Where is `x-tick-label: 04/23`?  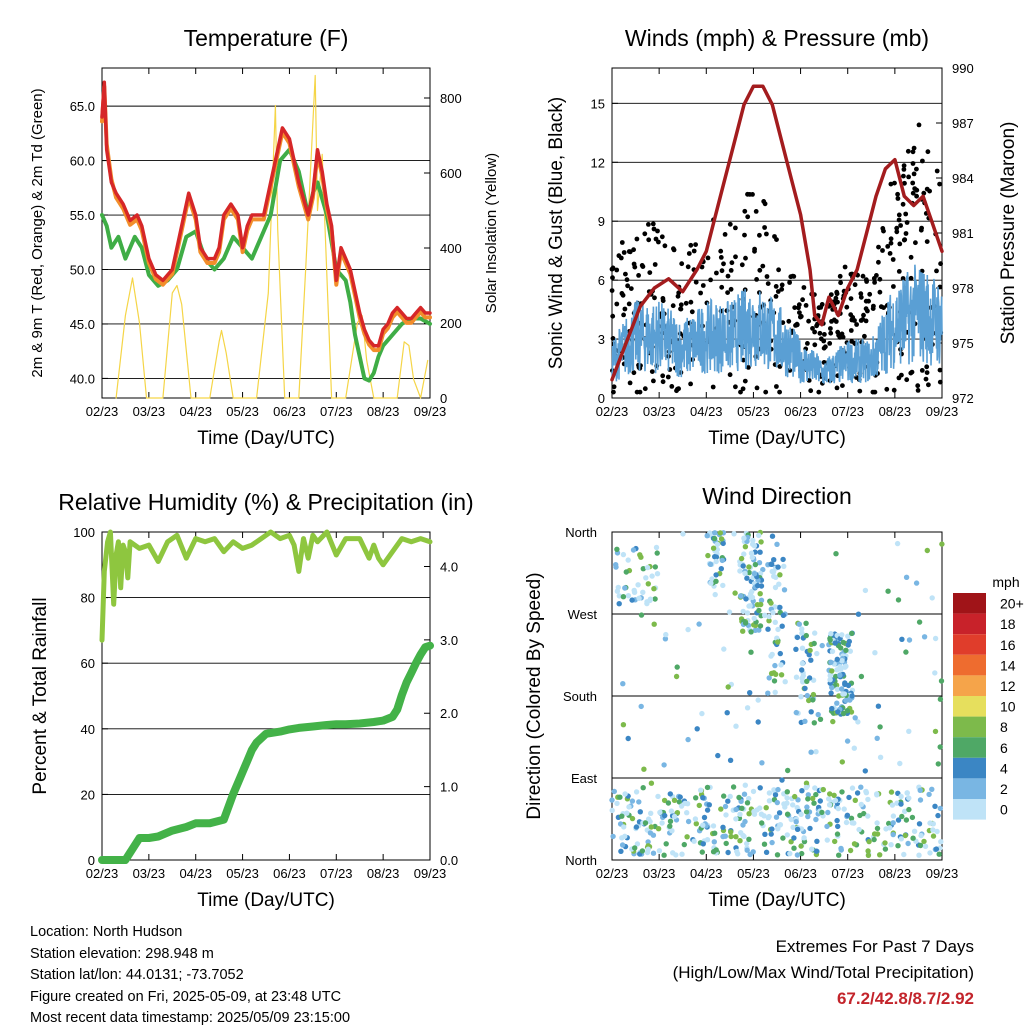
x-tick-label: 04/23 is located at coordinates (195, 411).